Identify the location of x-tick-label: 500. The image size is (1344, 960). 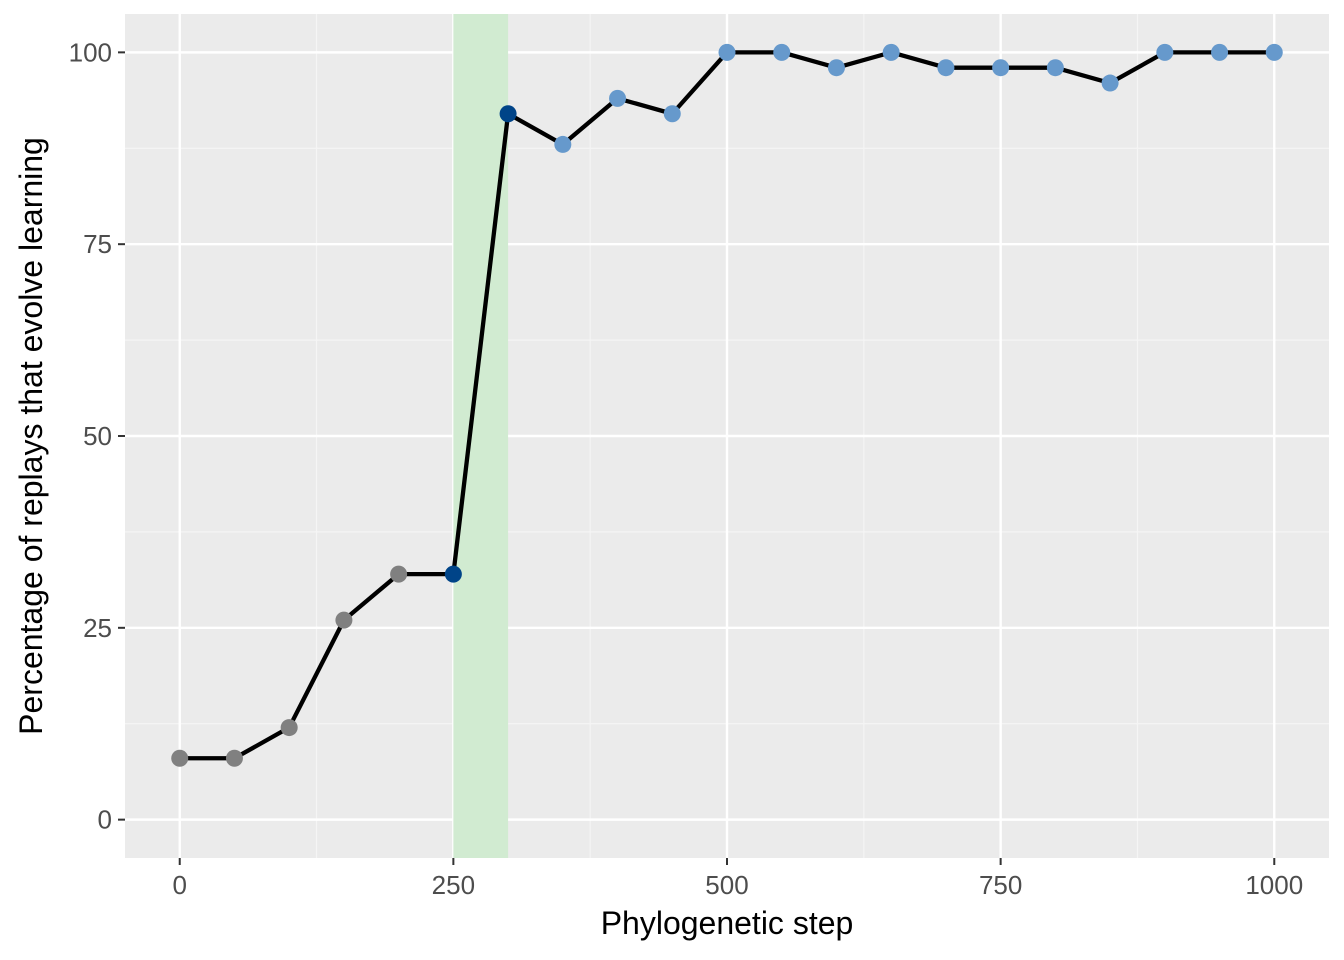
(726, 885).